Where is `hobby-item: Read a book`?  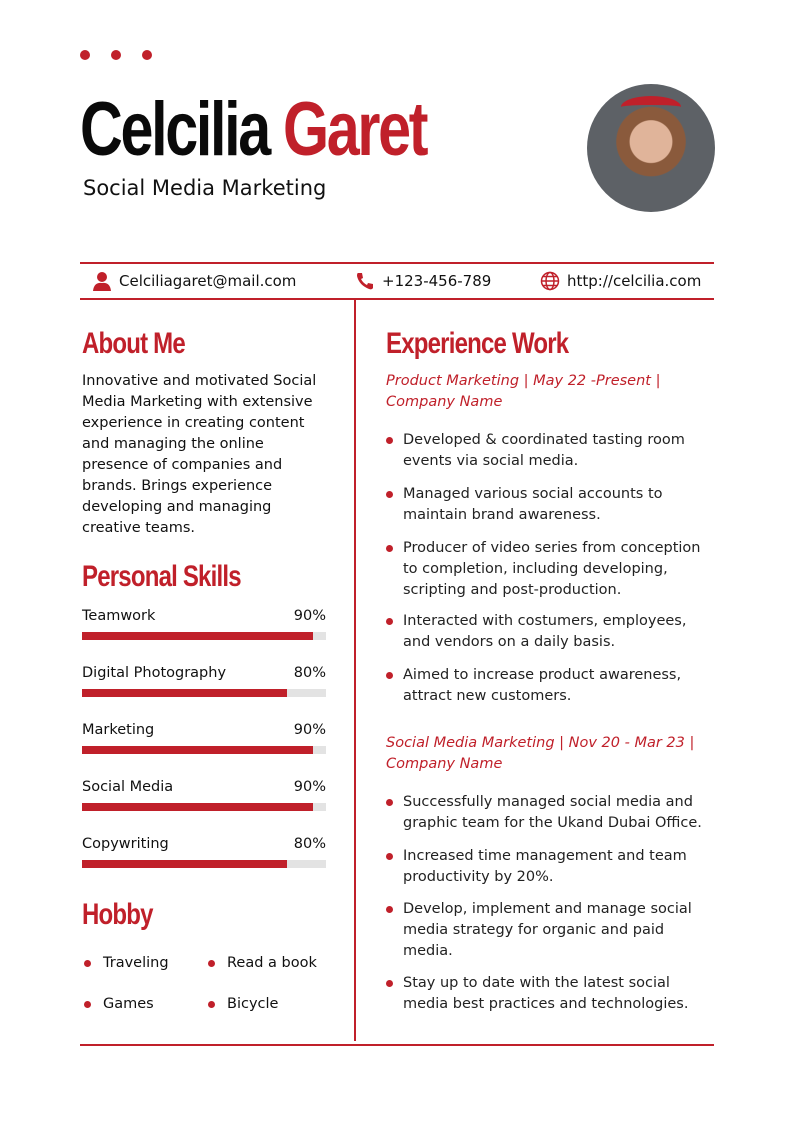
hobby-item: Read a book is located at coordinates (262, 963).